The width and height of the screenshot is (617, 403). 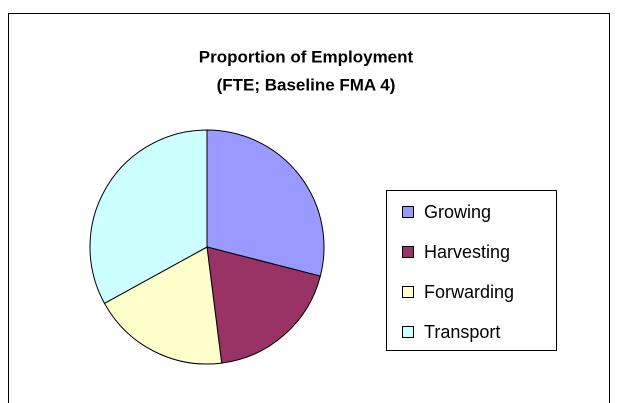 What do you see at coordinates (306, 84) in the screenshot?
I see `chart-title: (FTE; Baseline FMA 4)` at bounding box center [306, 84].